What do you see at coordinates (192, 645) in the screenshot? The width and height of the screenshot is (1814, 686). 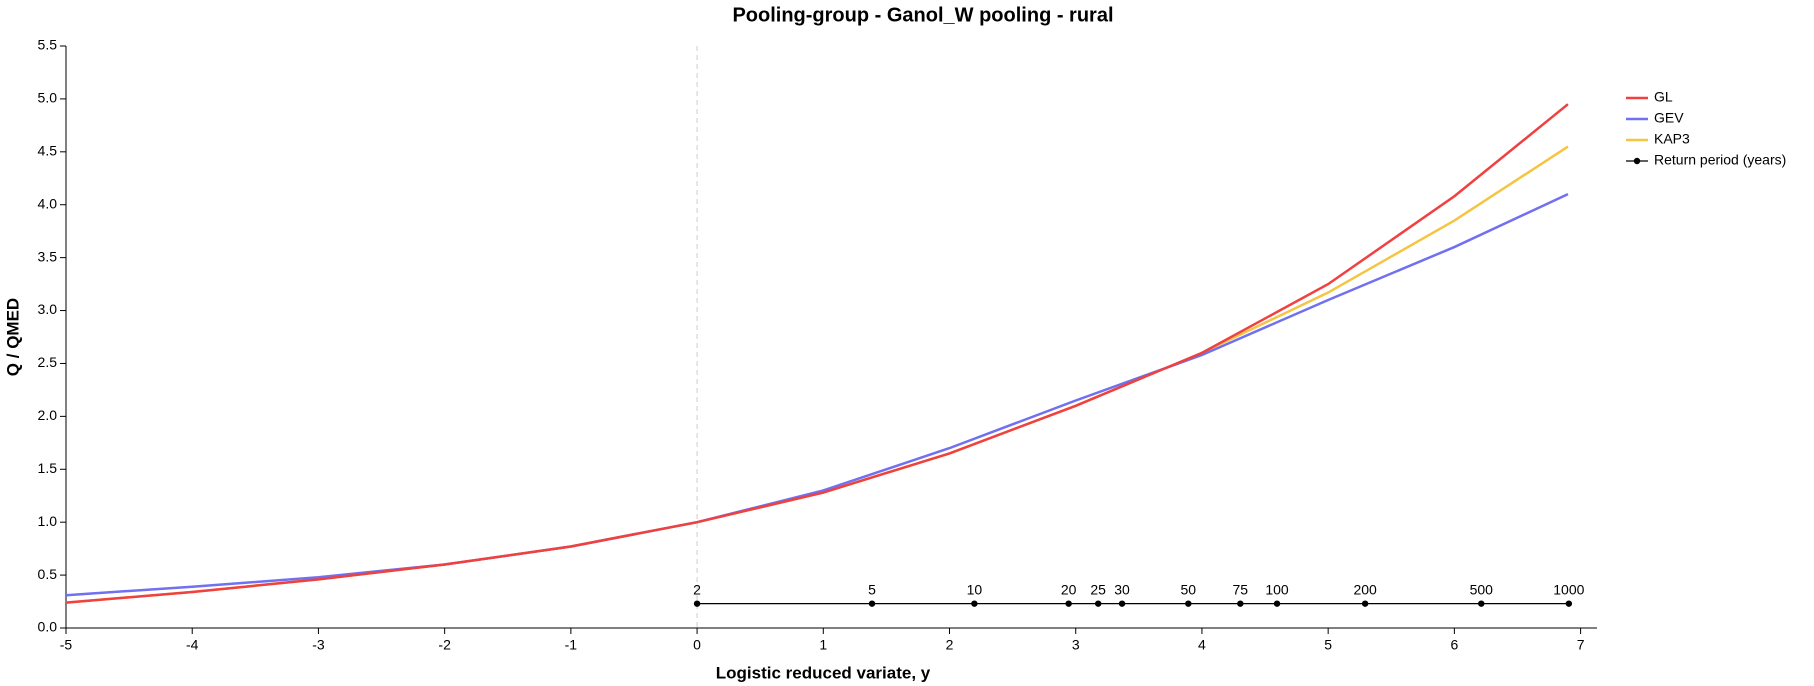 I see `x-tick-label: -4` at bounding box center [192, 645].